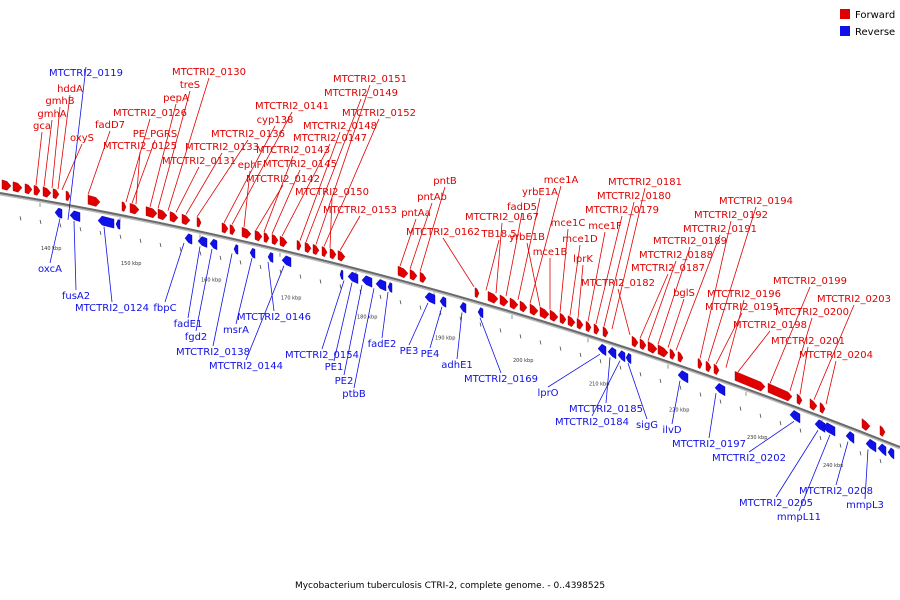 Image resolution: width=900 pixels, height=600 pixels. I want to click on gene-label: mce1A, so click(561, 180).